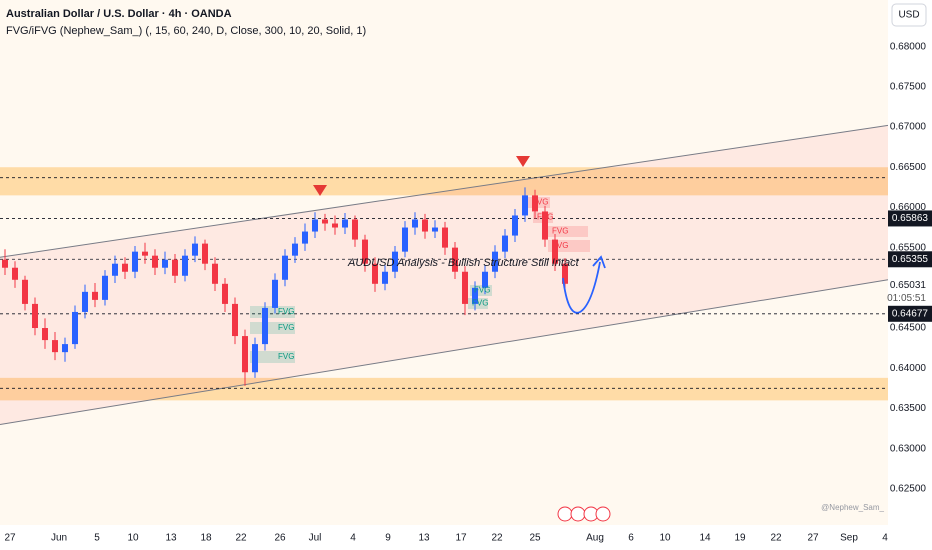  What do you see at coordinates (849, 538) in the screenshot?
I see `x-tick-label: Sep` at bounding box center [849, 538].